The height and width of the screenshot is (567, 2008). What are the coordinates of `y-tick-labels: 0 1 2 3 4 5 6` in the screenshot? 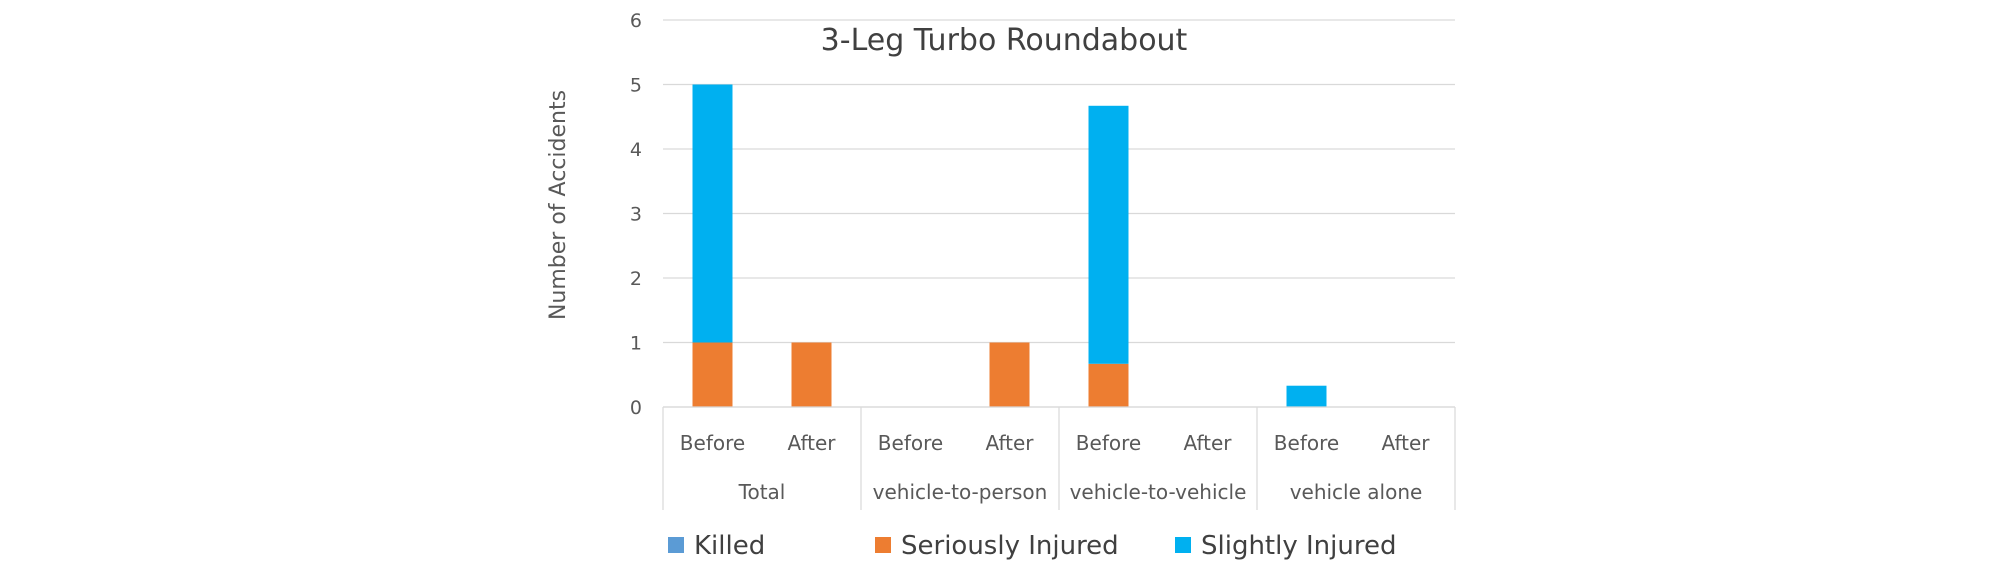 It's located at (636, 214).